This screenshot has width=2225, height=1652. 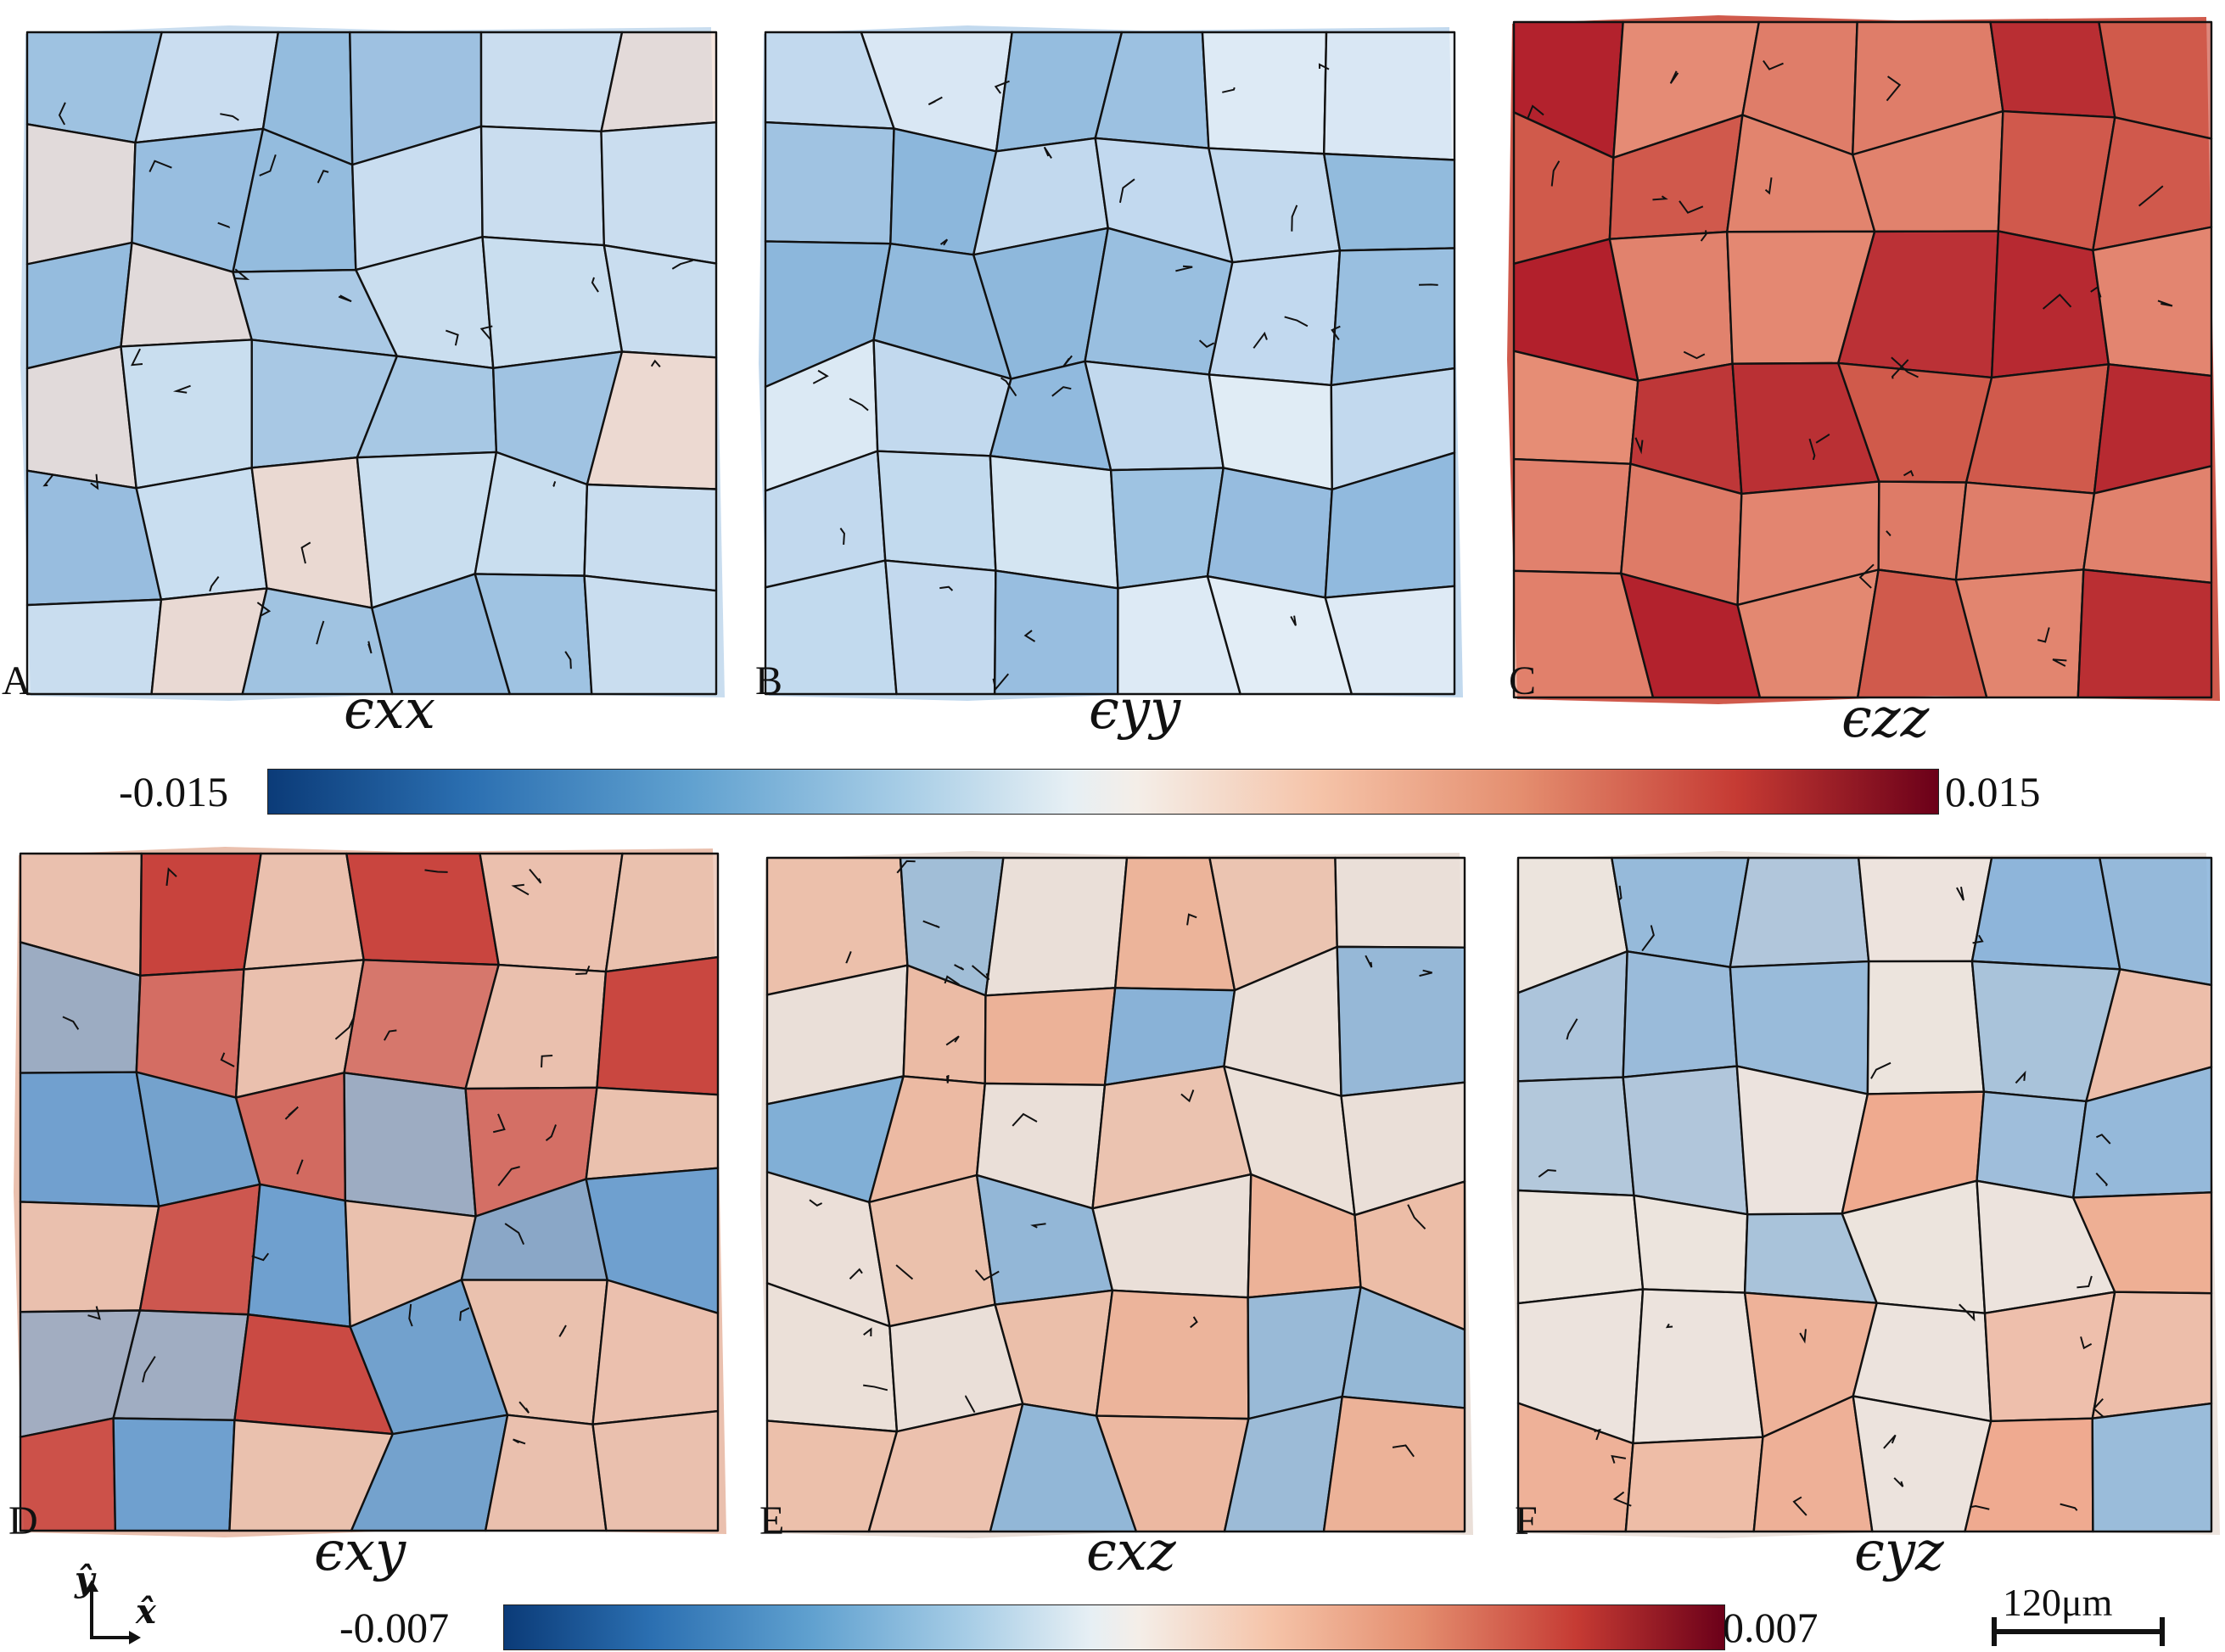 I want to click on strain-map-exz, so click(x=1116, y=1195).